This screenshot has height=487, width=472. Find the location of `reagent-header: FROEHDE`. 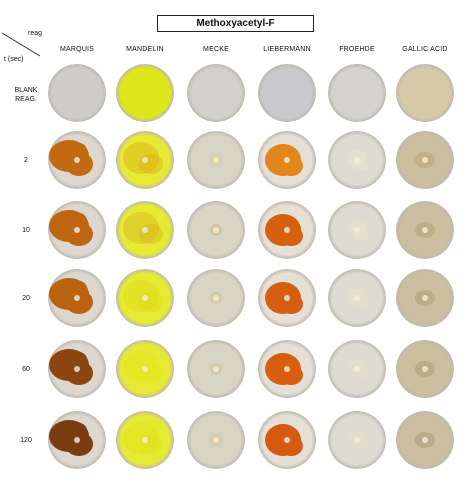

reagent-header: FROEHDE is located at coordinates (357, 49).